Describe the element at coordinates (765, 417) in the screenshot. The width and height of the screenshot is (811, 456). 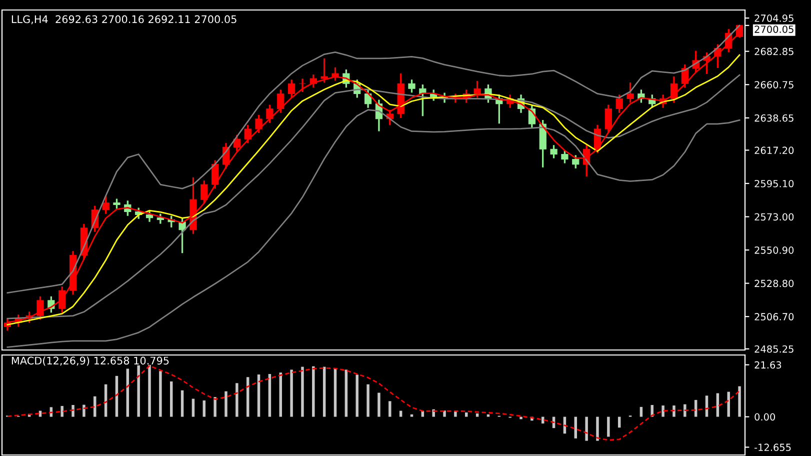
I see `y-tick-label: 0.00` at that location.